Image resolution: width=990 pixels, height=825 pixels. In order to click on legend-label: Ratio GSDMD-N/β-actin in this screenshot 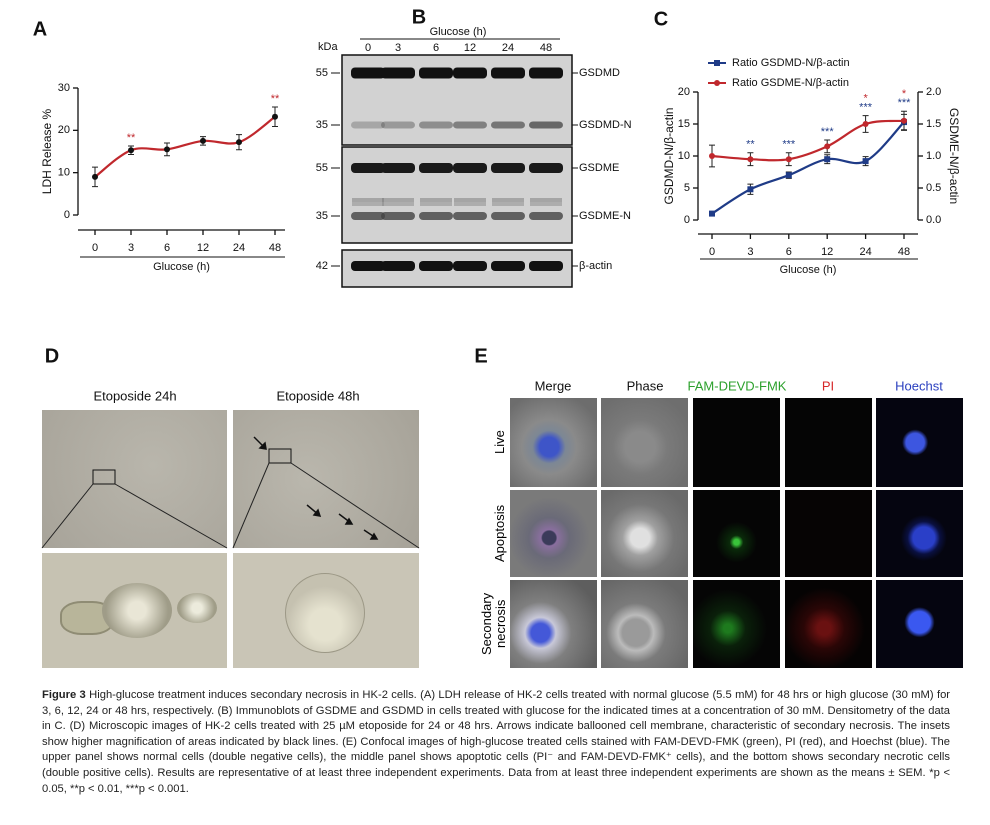, I will do `click(791, 63)`.